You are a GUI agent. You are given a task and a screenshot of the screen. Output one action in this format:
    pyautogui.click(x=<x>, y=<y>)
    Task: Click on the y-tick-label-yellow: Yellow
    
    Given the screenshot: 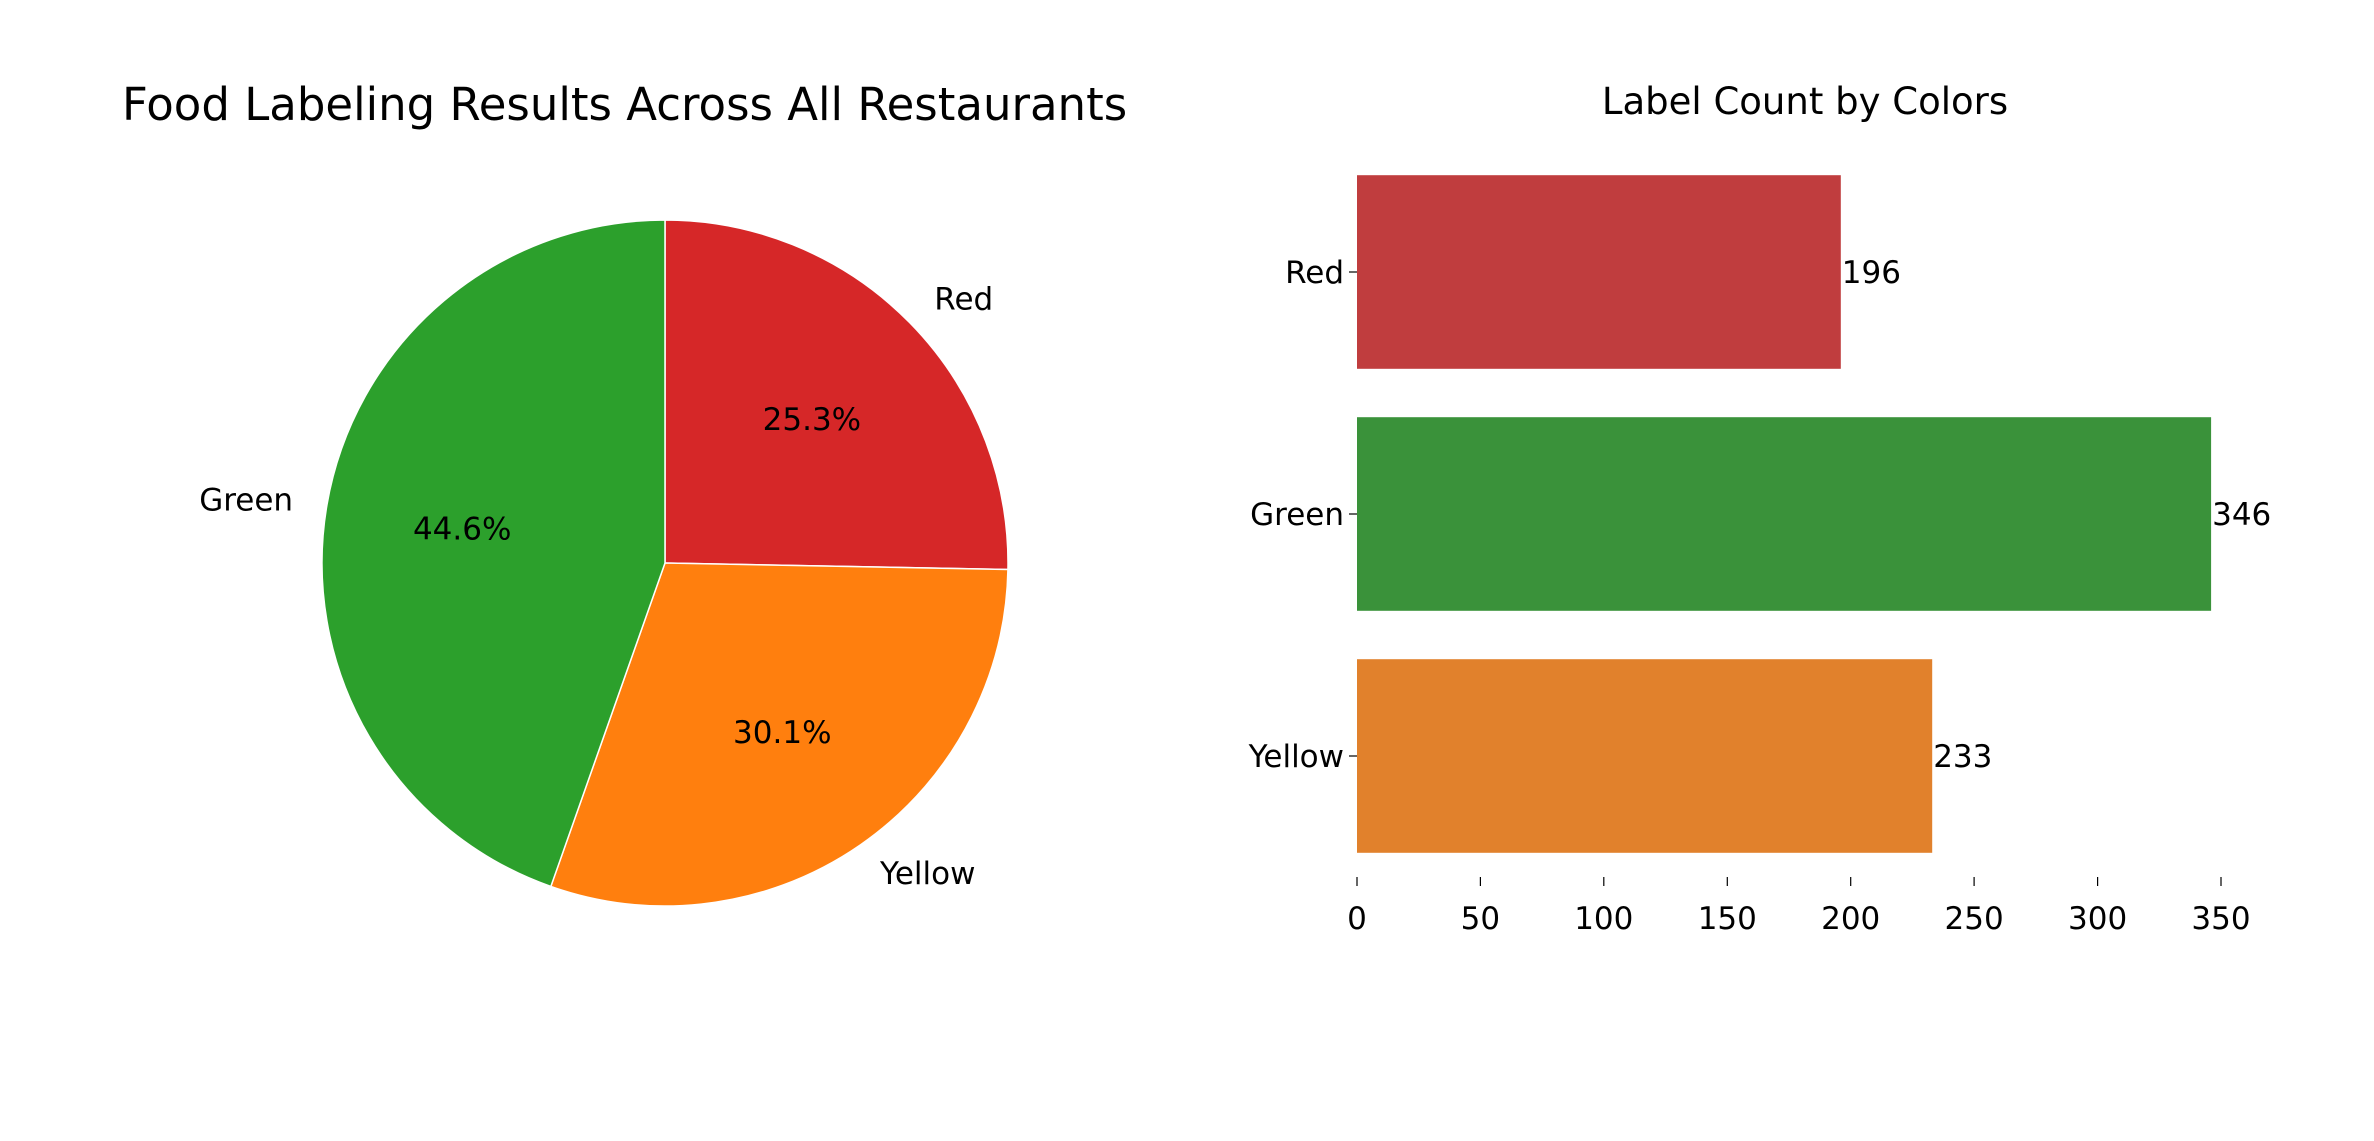 What is the action you would take?
    pyautogui.click(x=1296, y=757)
    